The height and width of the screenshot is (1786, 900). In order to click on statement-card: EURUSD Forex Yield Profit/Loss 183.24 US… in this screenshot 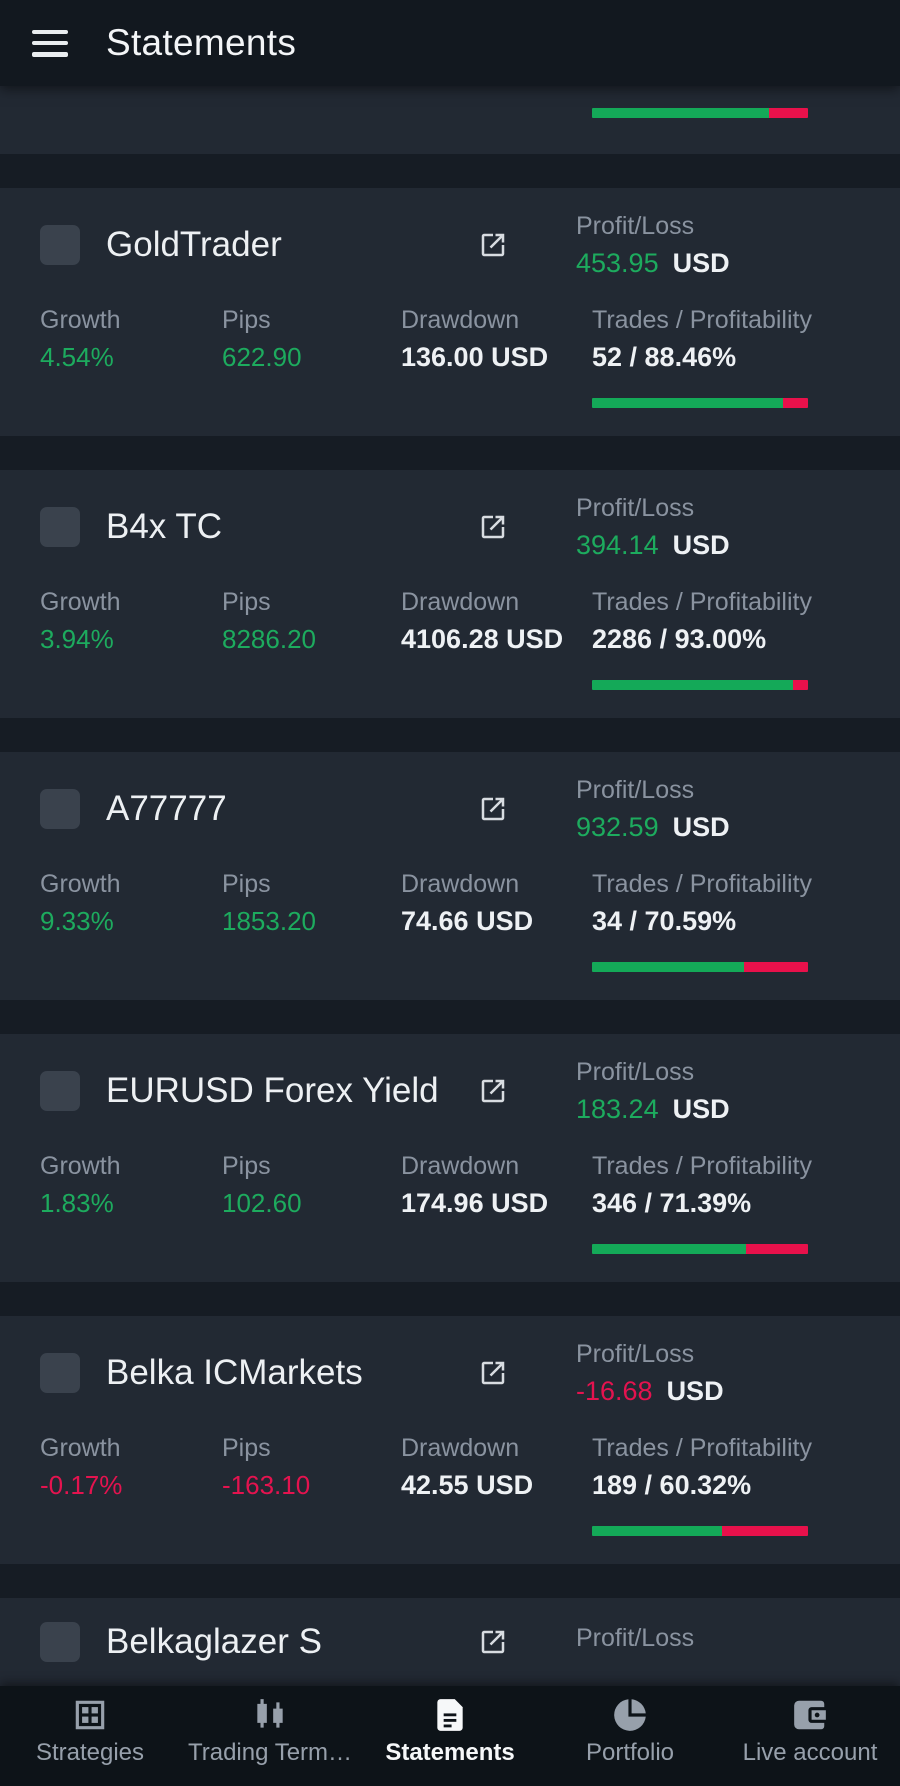, I will do `click(450, 1158)`.